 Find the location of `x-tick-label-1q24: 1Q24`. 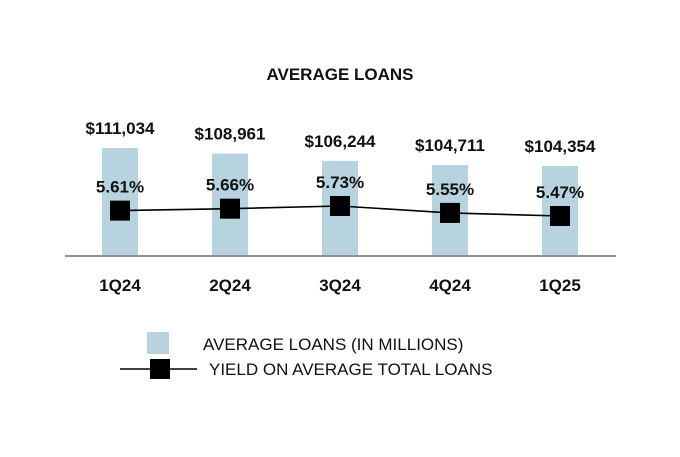

x-tick-label-1q24: 1Q24 is located at coordinates (120, 285).